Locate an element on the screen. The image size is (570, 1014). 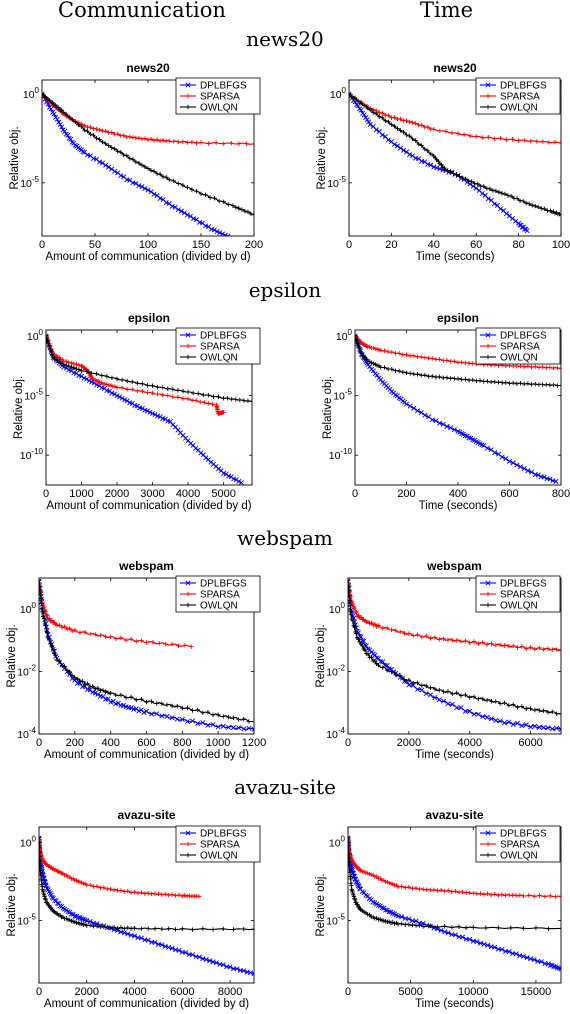
legend-marker is located at coordinates (488, 833).